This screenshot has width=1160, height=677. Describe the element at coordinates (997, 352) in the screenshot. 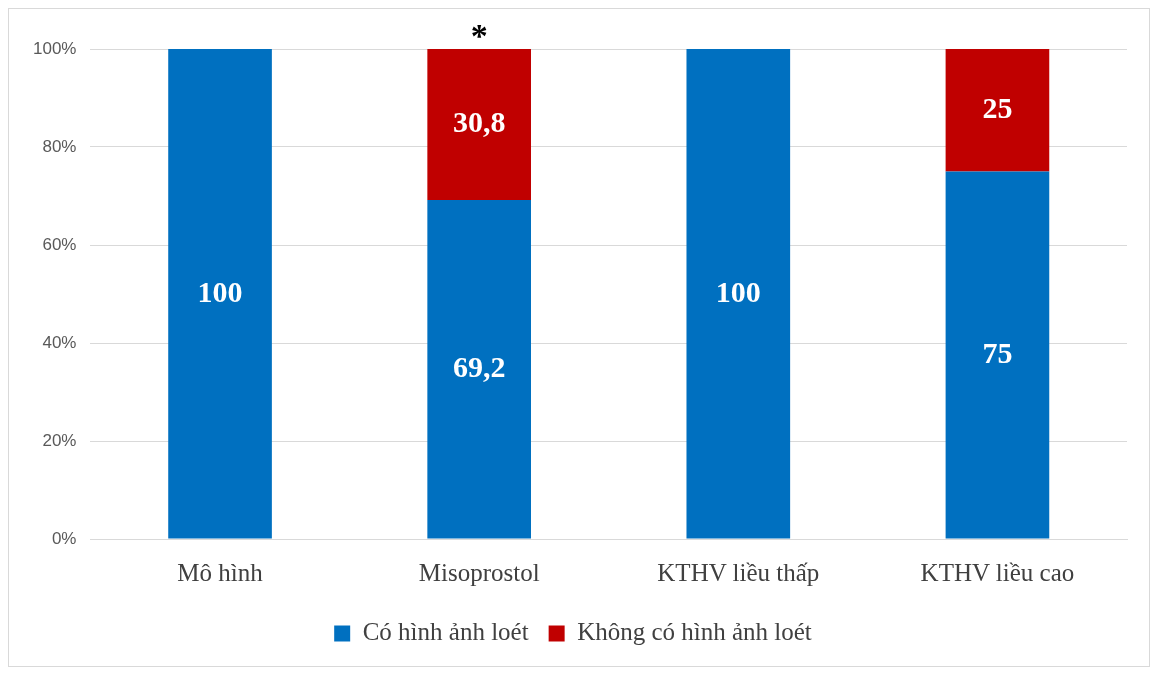

I see `data-label: 75` at that location.